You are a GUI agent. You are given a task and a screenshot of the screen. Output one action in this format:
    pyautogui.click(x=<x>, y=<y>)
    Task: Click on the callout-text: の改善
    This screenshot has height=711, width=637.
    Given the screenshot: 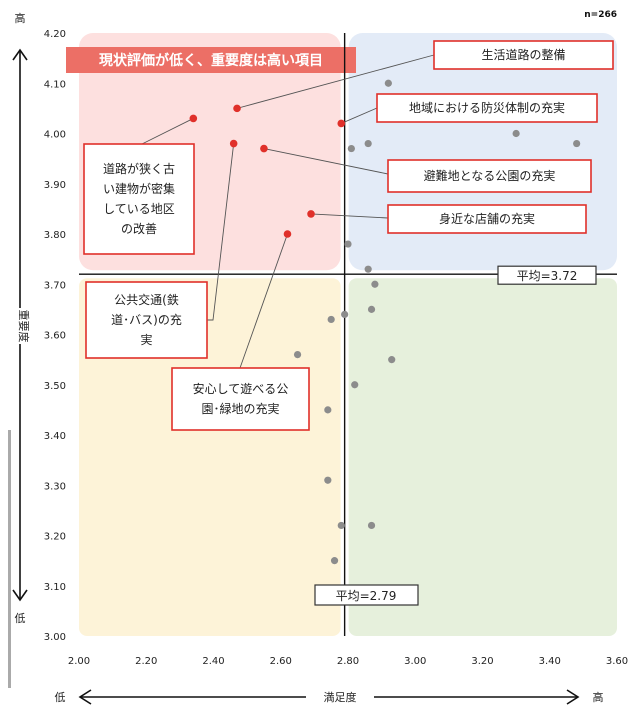 What is the action you would take?
    pyautogui.click(x=139, y=228)
    